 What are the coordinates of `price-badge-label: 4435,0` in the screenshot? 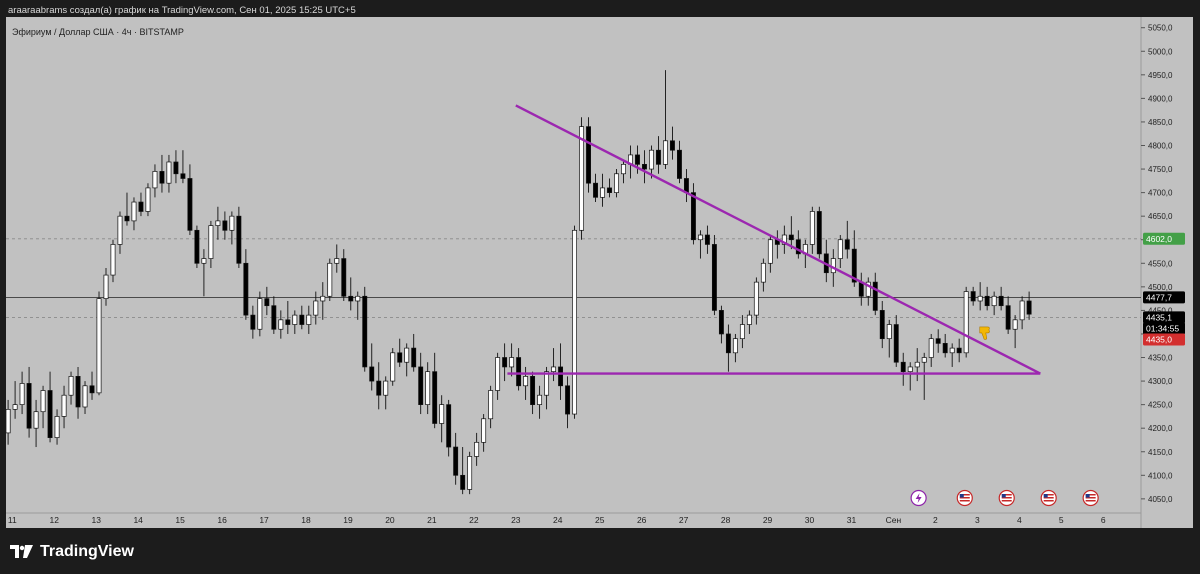 It's located at (1159, 339).